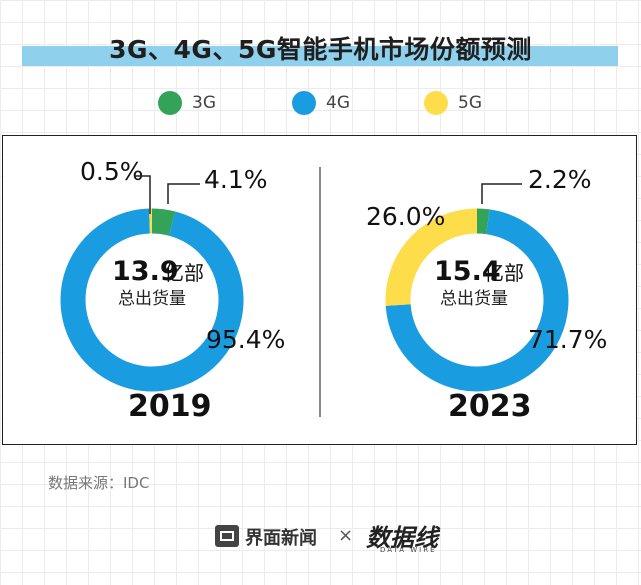 This screenshot has width=641, height=585. I want to click on donut-2023, so click(477, 300).